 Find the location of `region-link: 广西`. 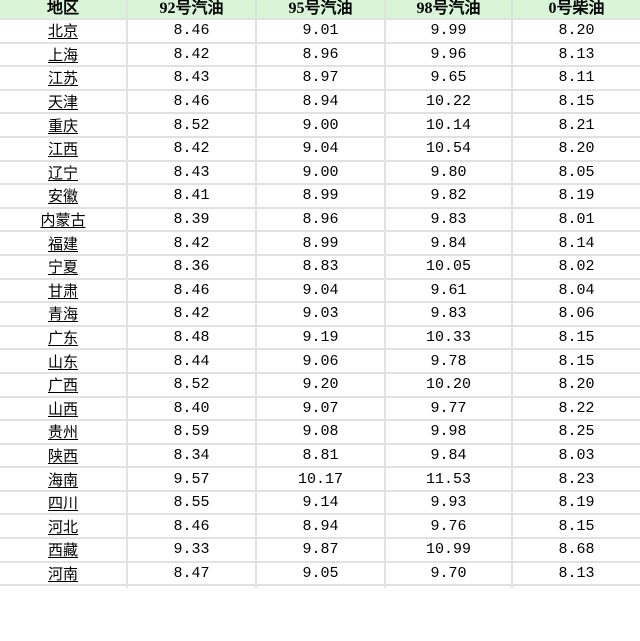

region-link: 广西 is located at coordinates (62, 386).